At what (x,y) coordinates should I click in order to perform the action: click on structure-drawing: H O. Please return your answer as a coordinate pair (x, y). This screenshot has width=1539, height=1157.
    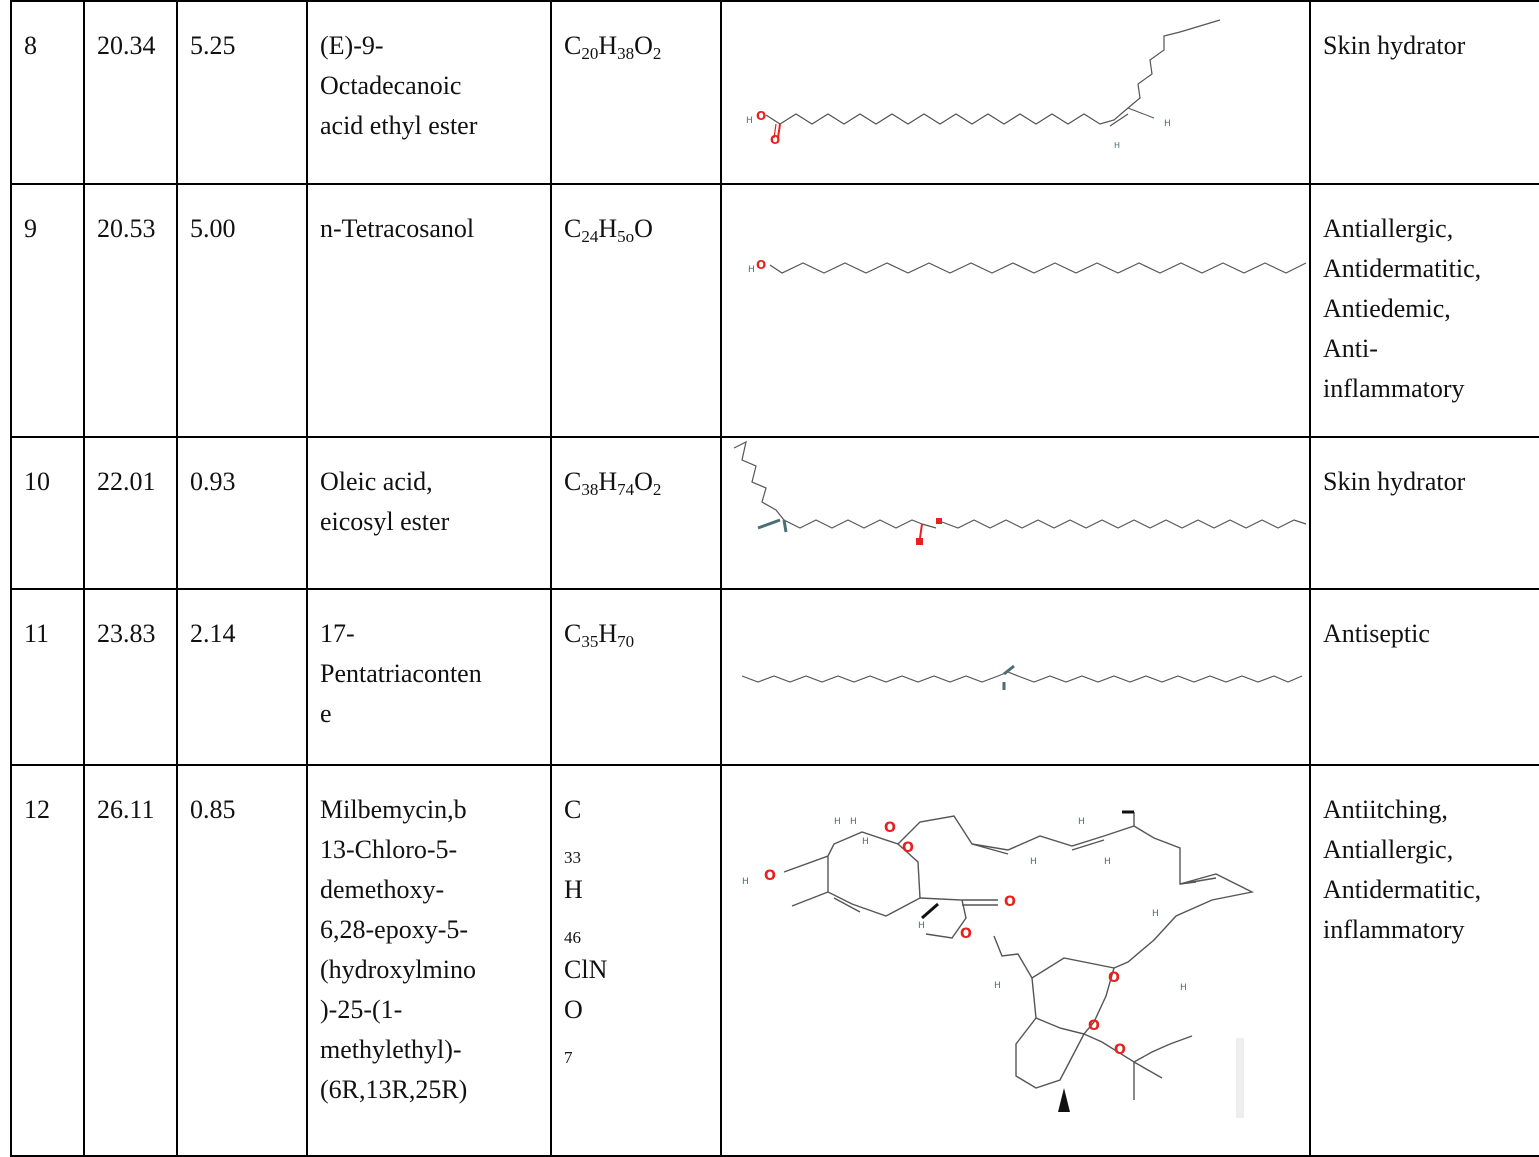
    Looking at the image, I should click on (1027, 266).